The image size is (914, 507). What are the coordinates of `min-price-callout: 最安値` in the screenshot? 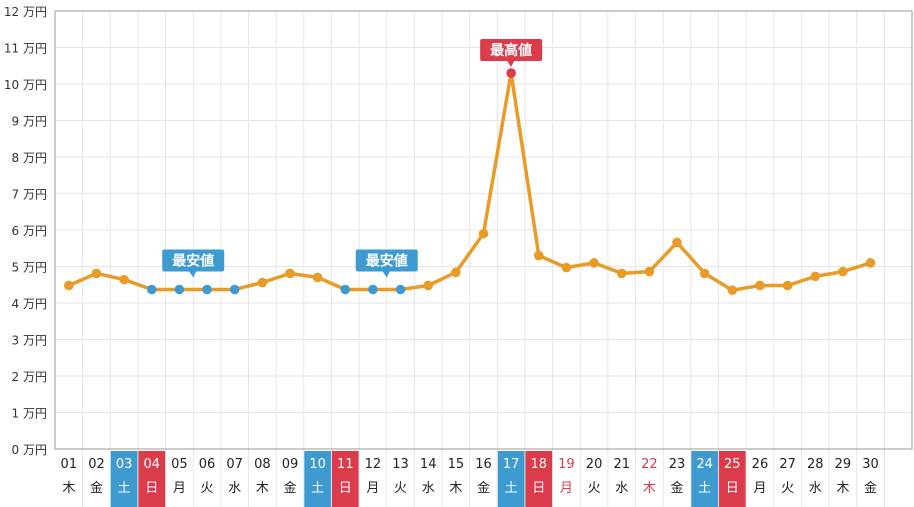 It's located at (386, 263).